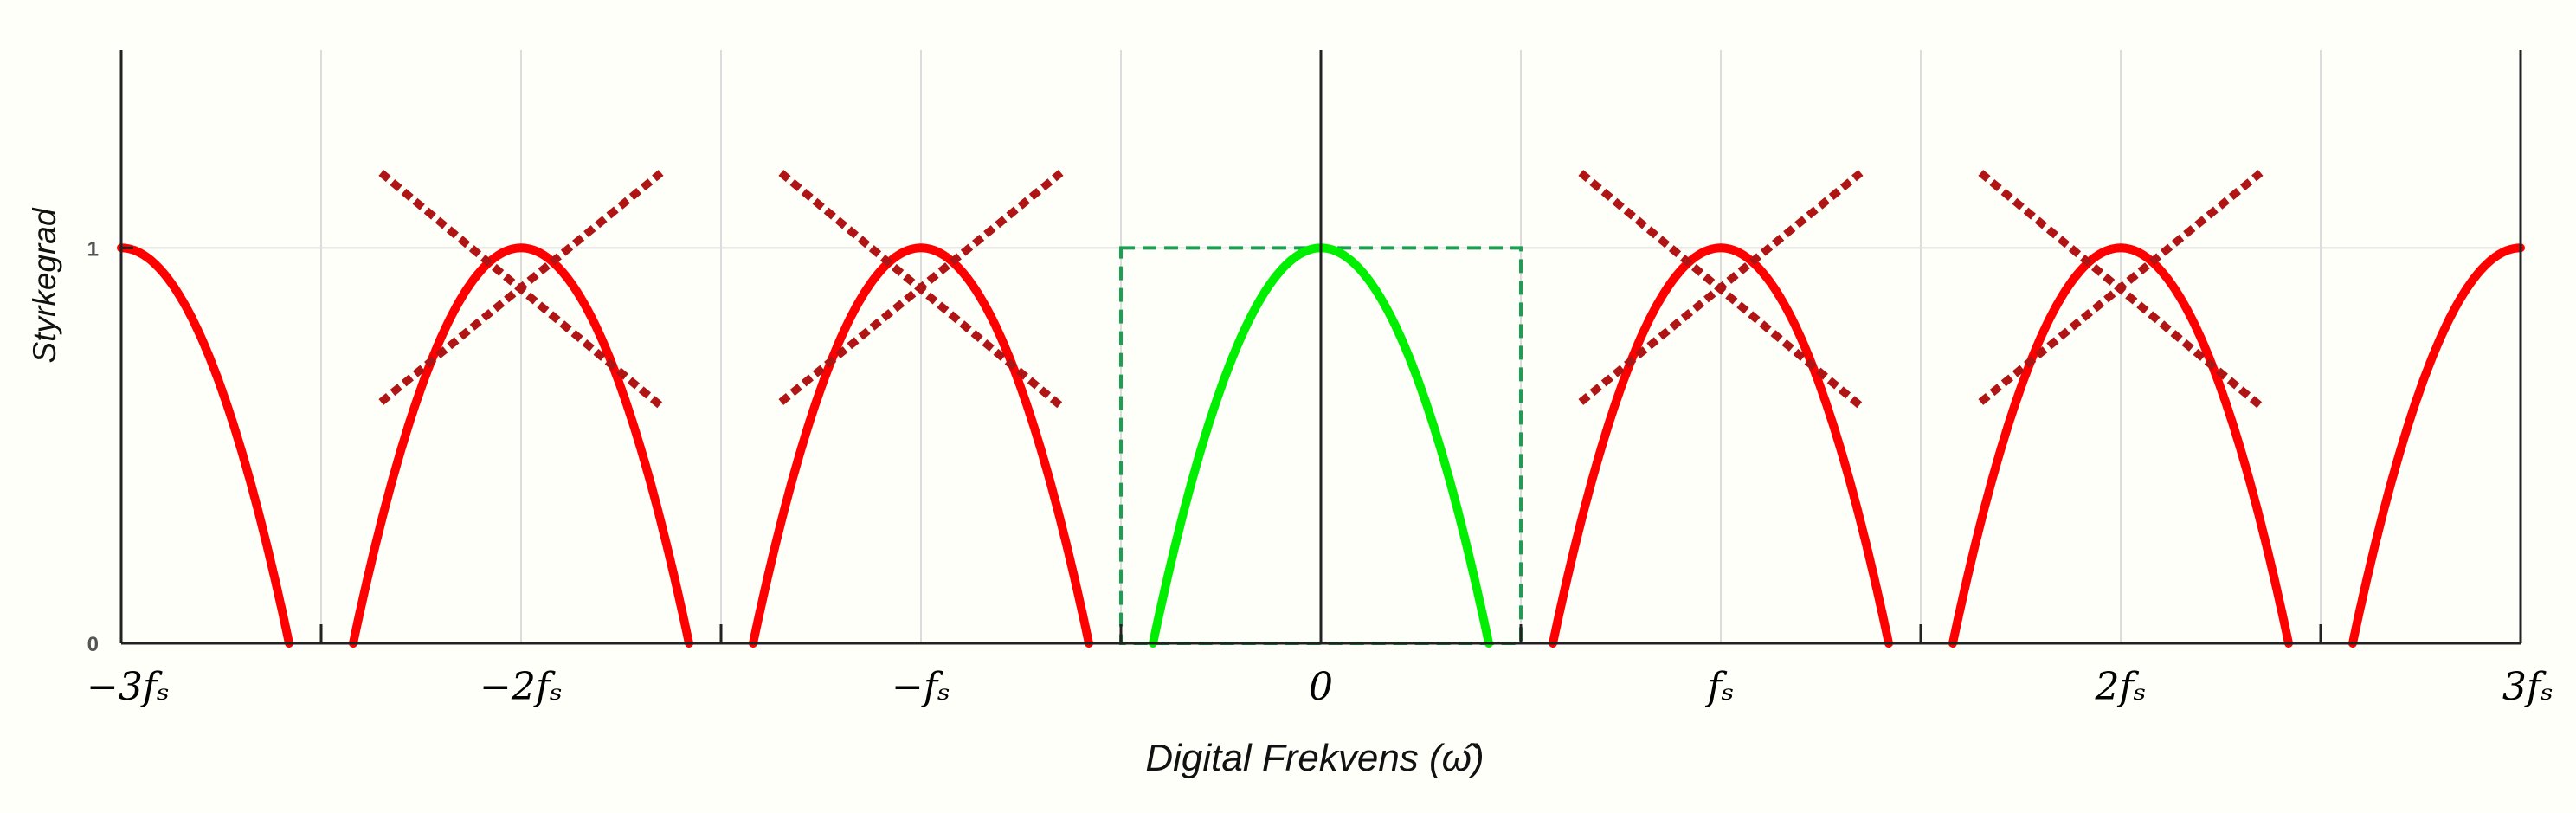 This screenshot has width=2576, height=813. Describe the element at coordinates (1314, 758) in the screenshot. I see `x-axis-label: Digital Frekvens (ω̂)` at that location.